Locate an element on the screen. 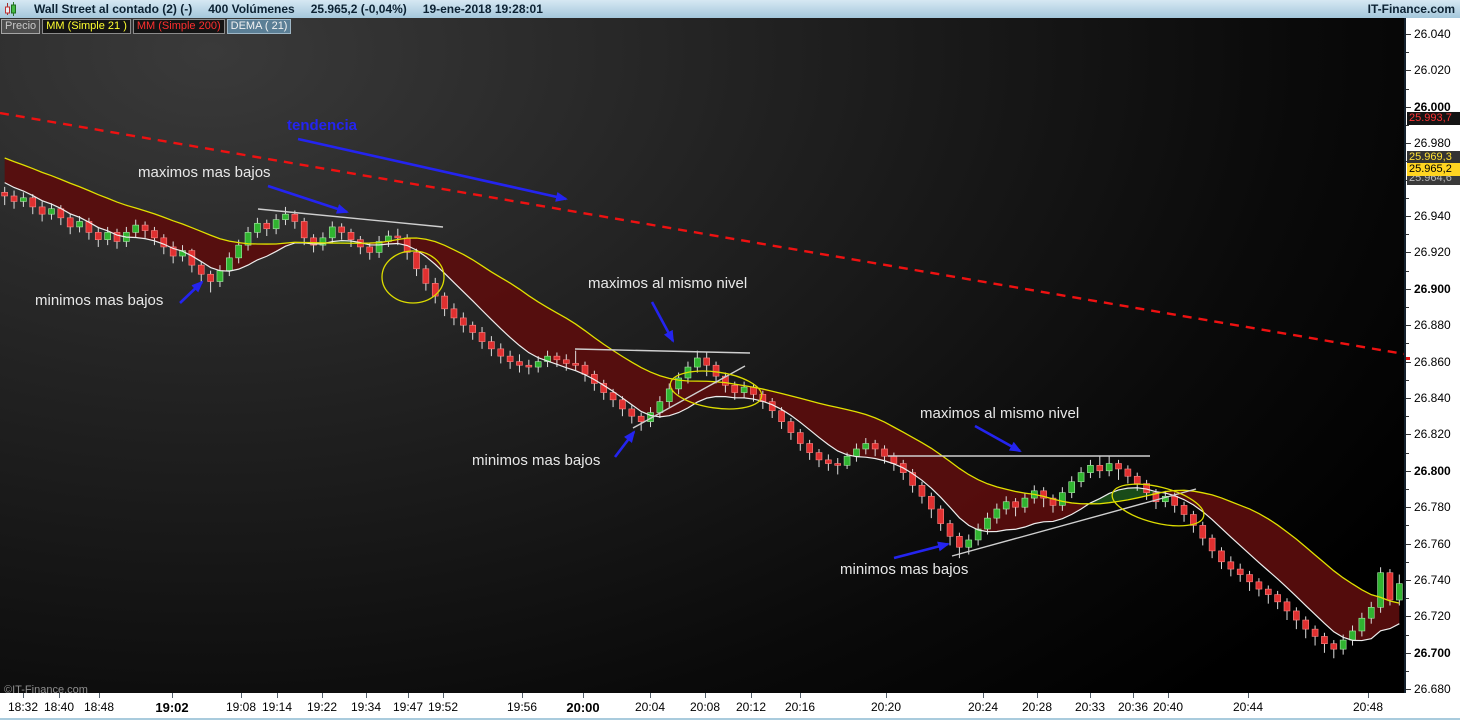 The width and height of the screenshot is (1460, 720). time-label: 20:04 is located at coordinates (650, 707).